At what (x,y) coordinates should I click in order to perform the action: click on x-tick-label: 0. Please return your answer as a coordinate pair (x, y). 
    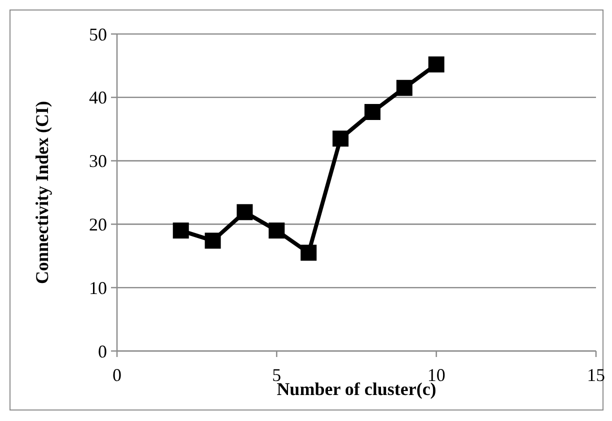
    Looking at the image, I should click on (117, 375).